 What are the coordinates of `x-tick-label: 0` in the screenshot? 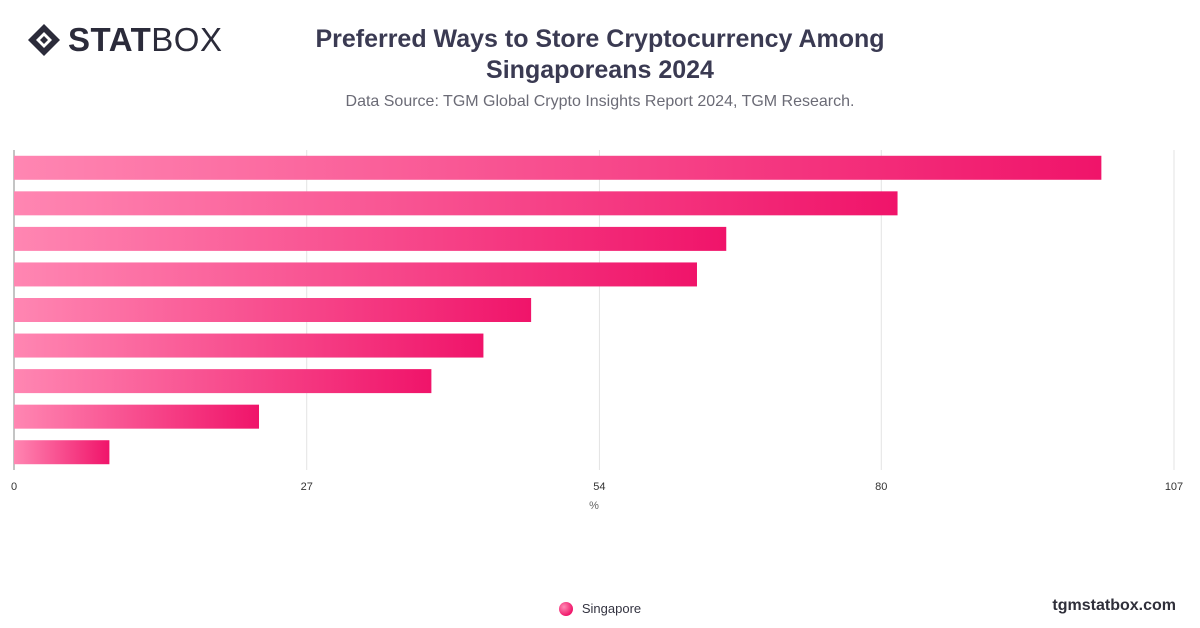 It's located at (14, 487).